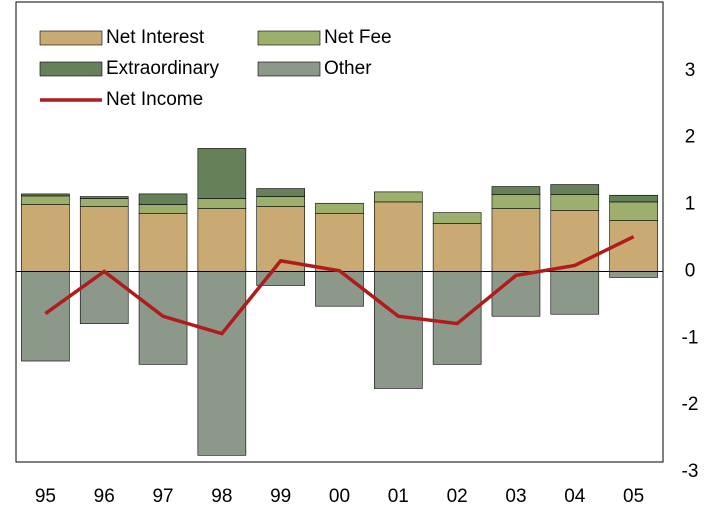  Describe the element at coordinates (104, 496) in the screenshot. I see `x-tick-label: 96` at that location.